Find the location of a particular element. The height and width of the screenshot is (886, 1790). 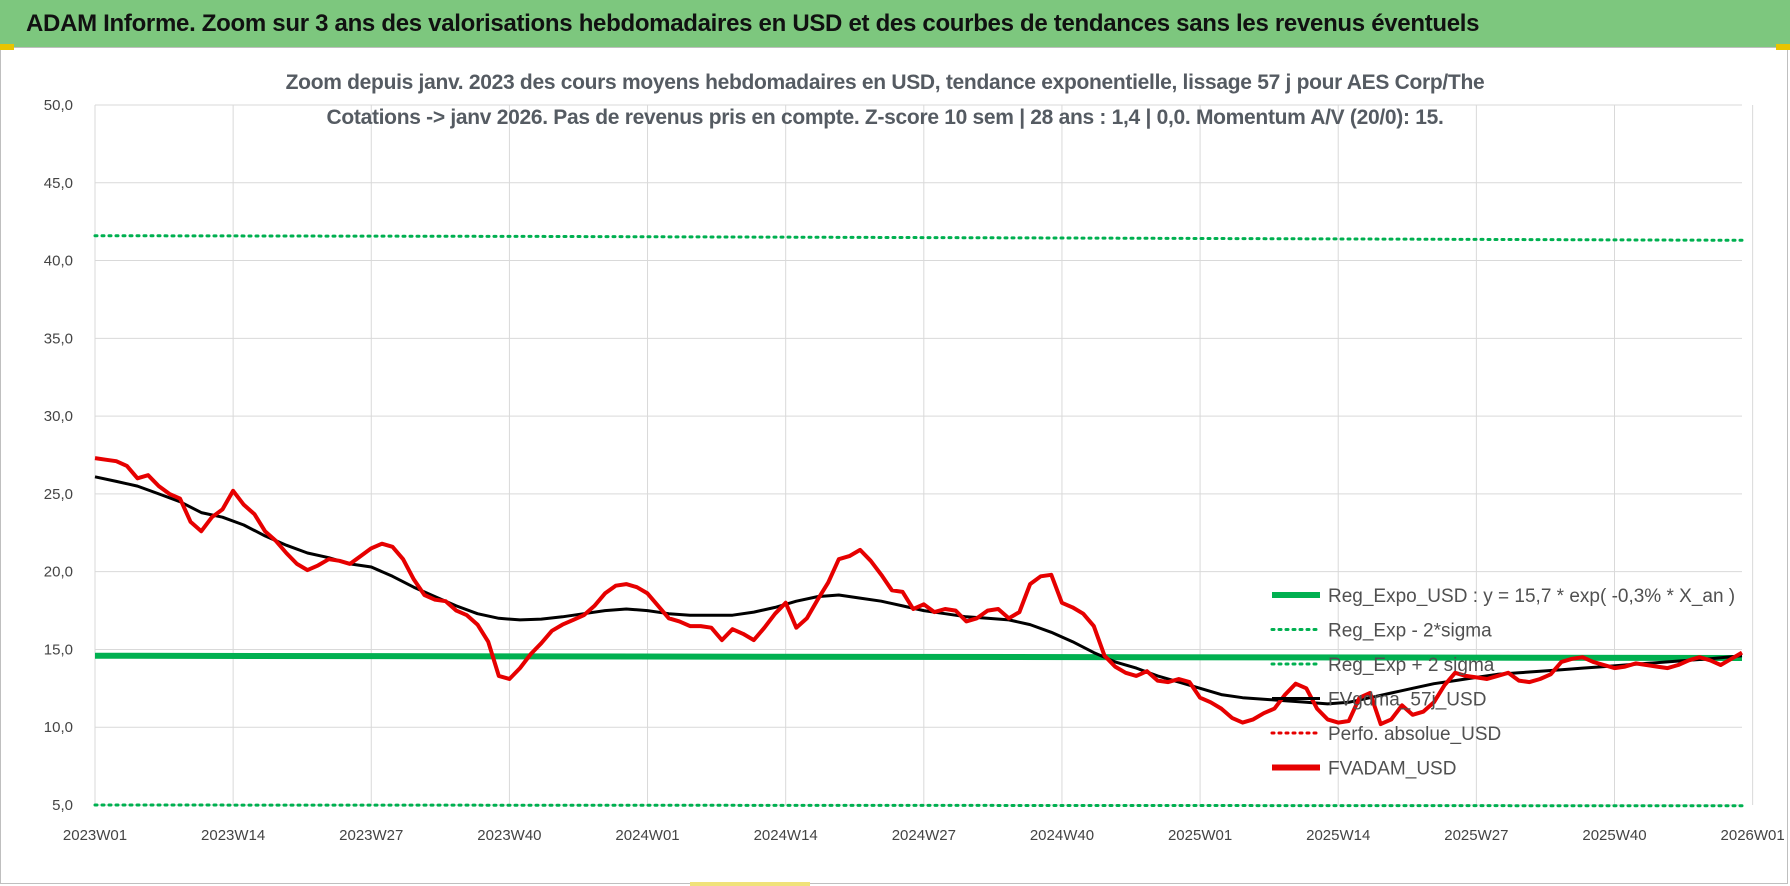

y-tick-label: 25,0 is located at coordinates (58, 494).